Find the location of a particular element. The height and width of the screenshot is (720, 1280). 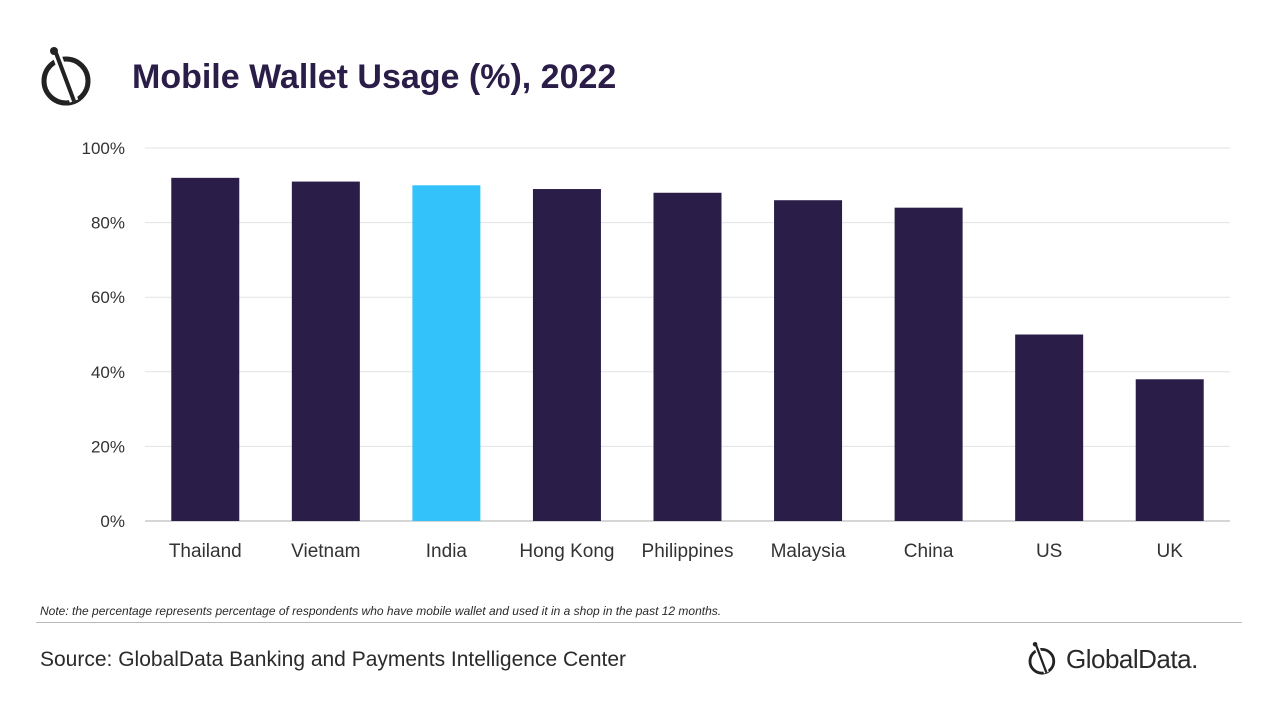

x-tick-label: China is located at coordinates (929, 551).